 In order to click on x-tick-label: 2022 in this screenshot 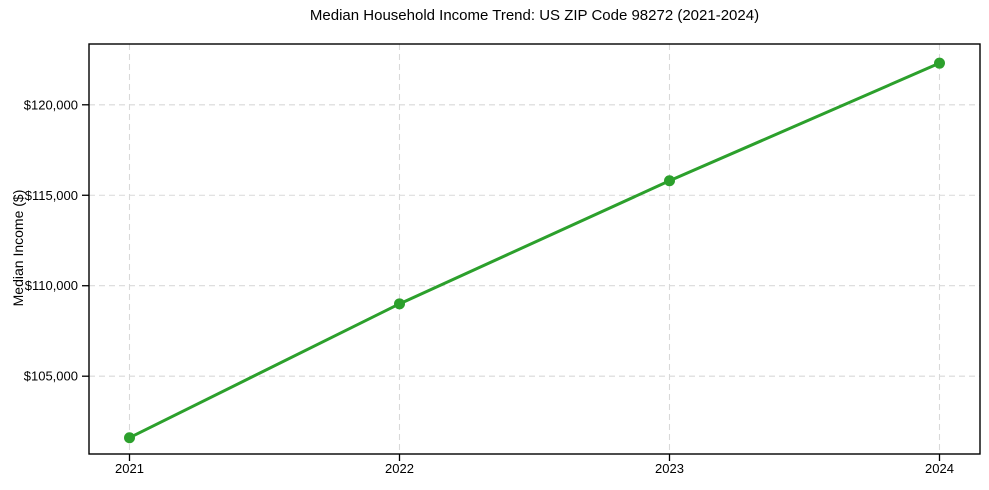, I will do `click(399, 468)`.